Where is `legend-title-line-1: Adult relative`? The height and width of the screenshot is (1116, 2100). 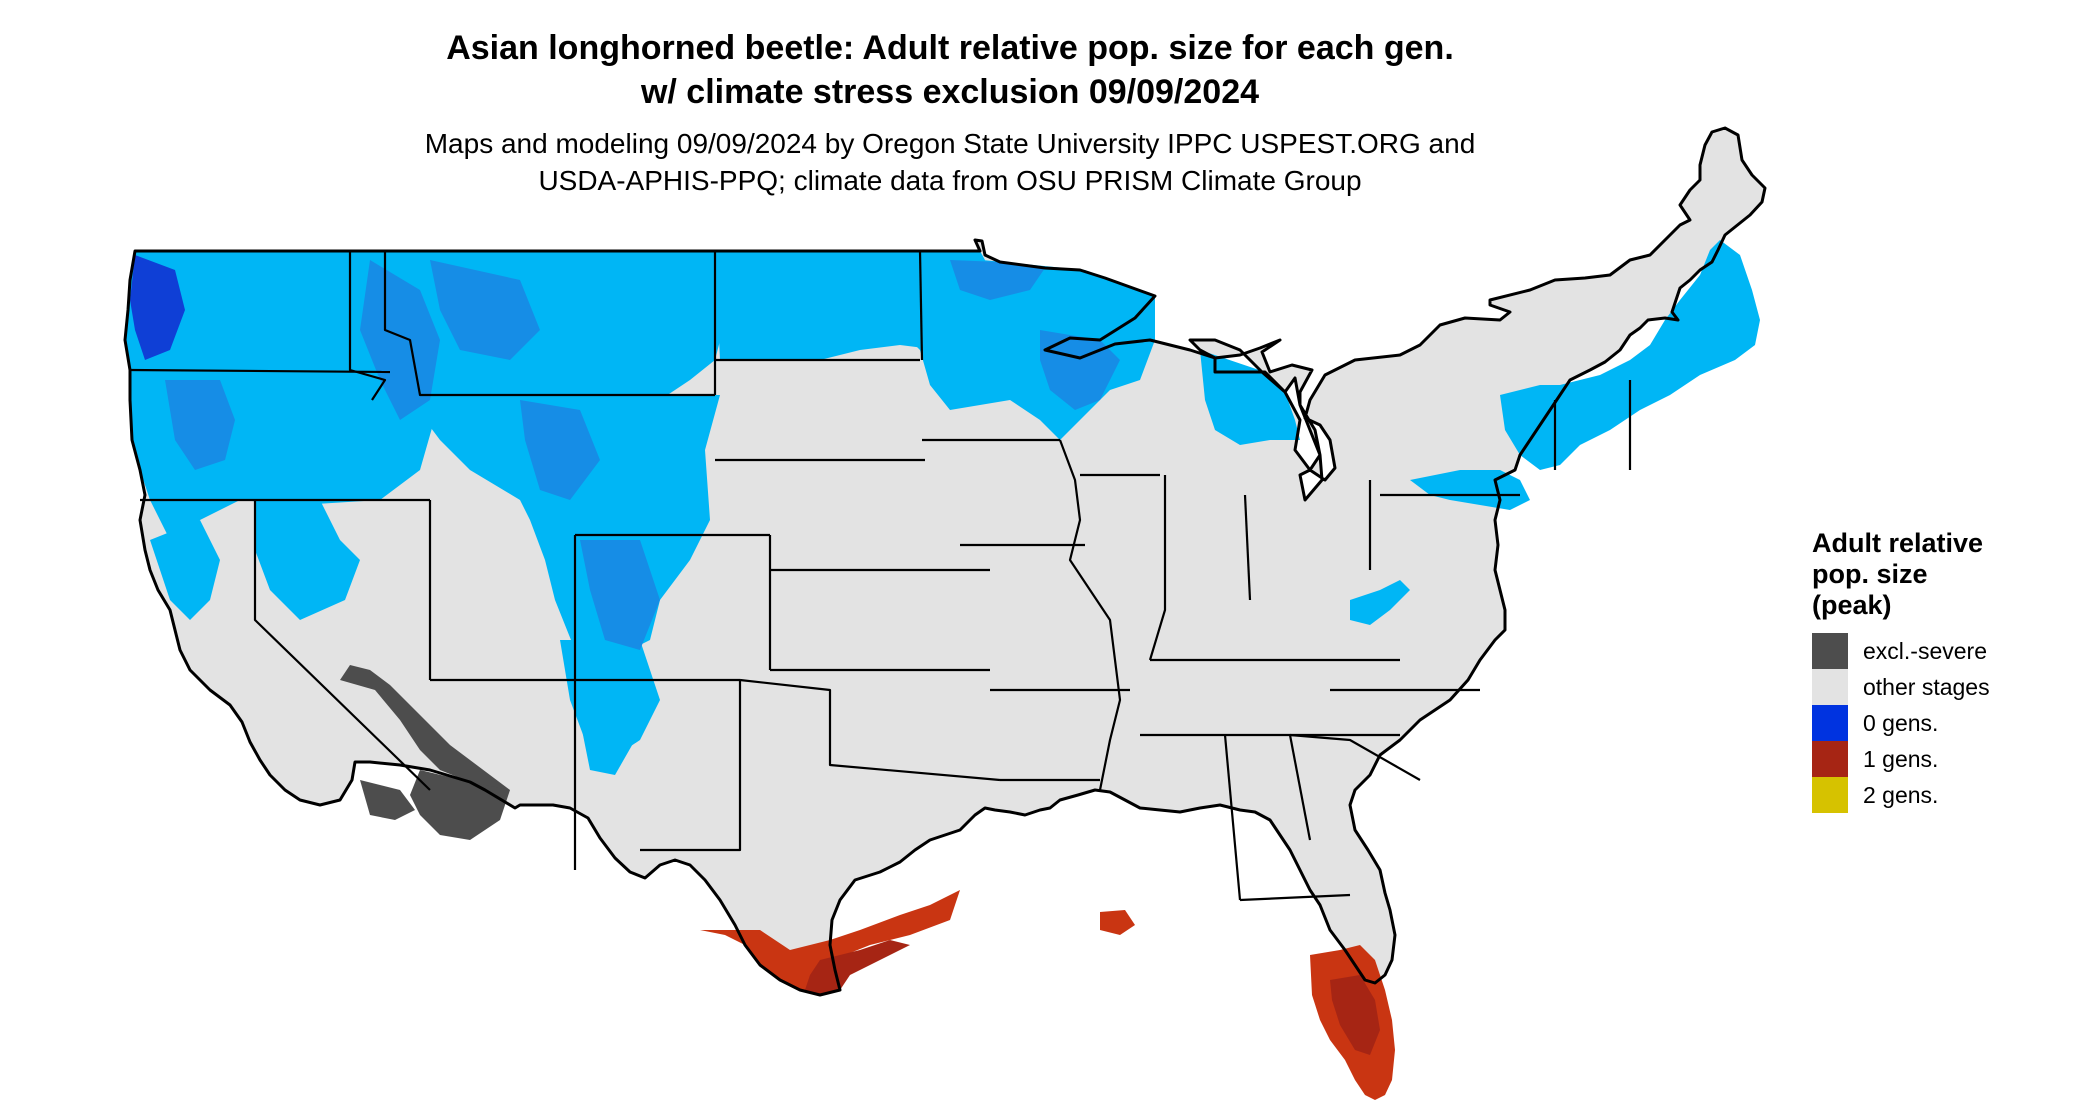
legend-title-line-1: Adult relative is located at coordinates (1898, 543).